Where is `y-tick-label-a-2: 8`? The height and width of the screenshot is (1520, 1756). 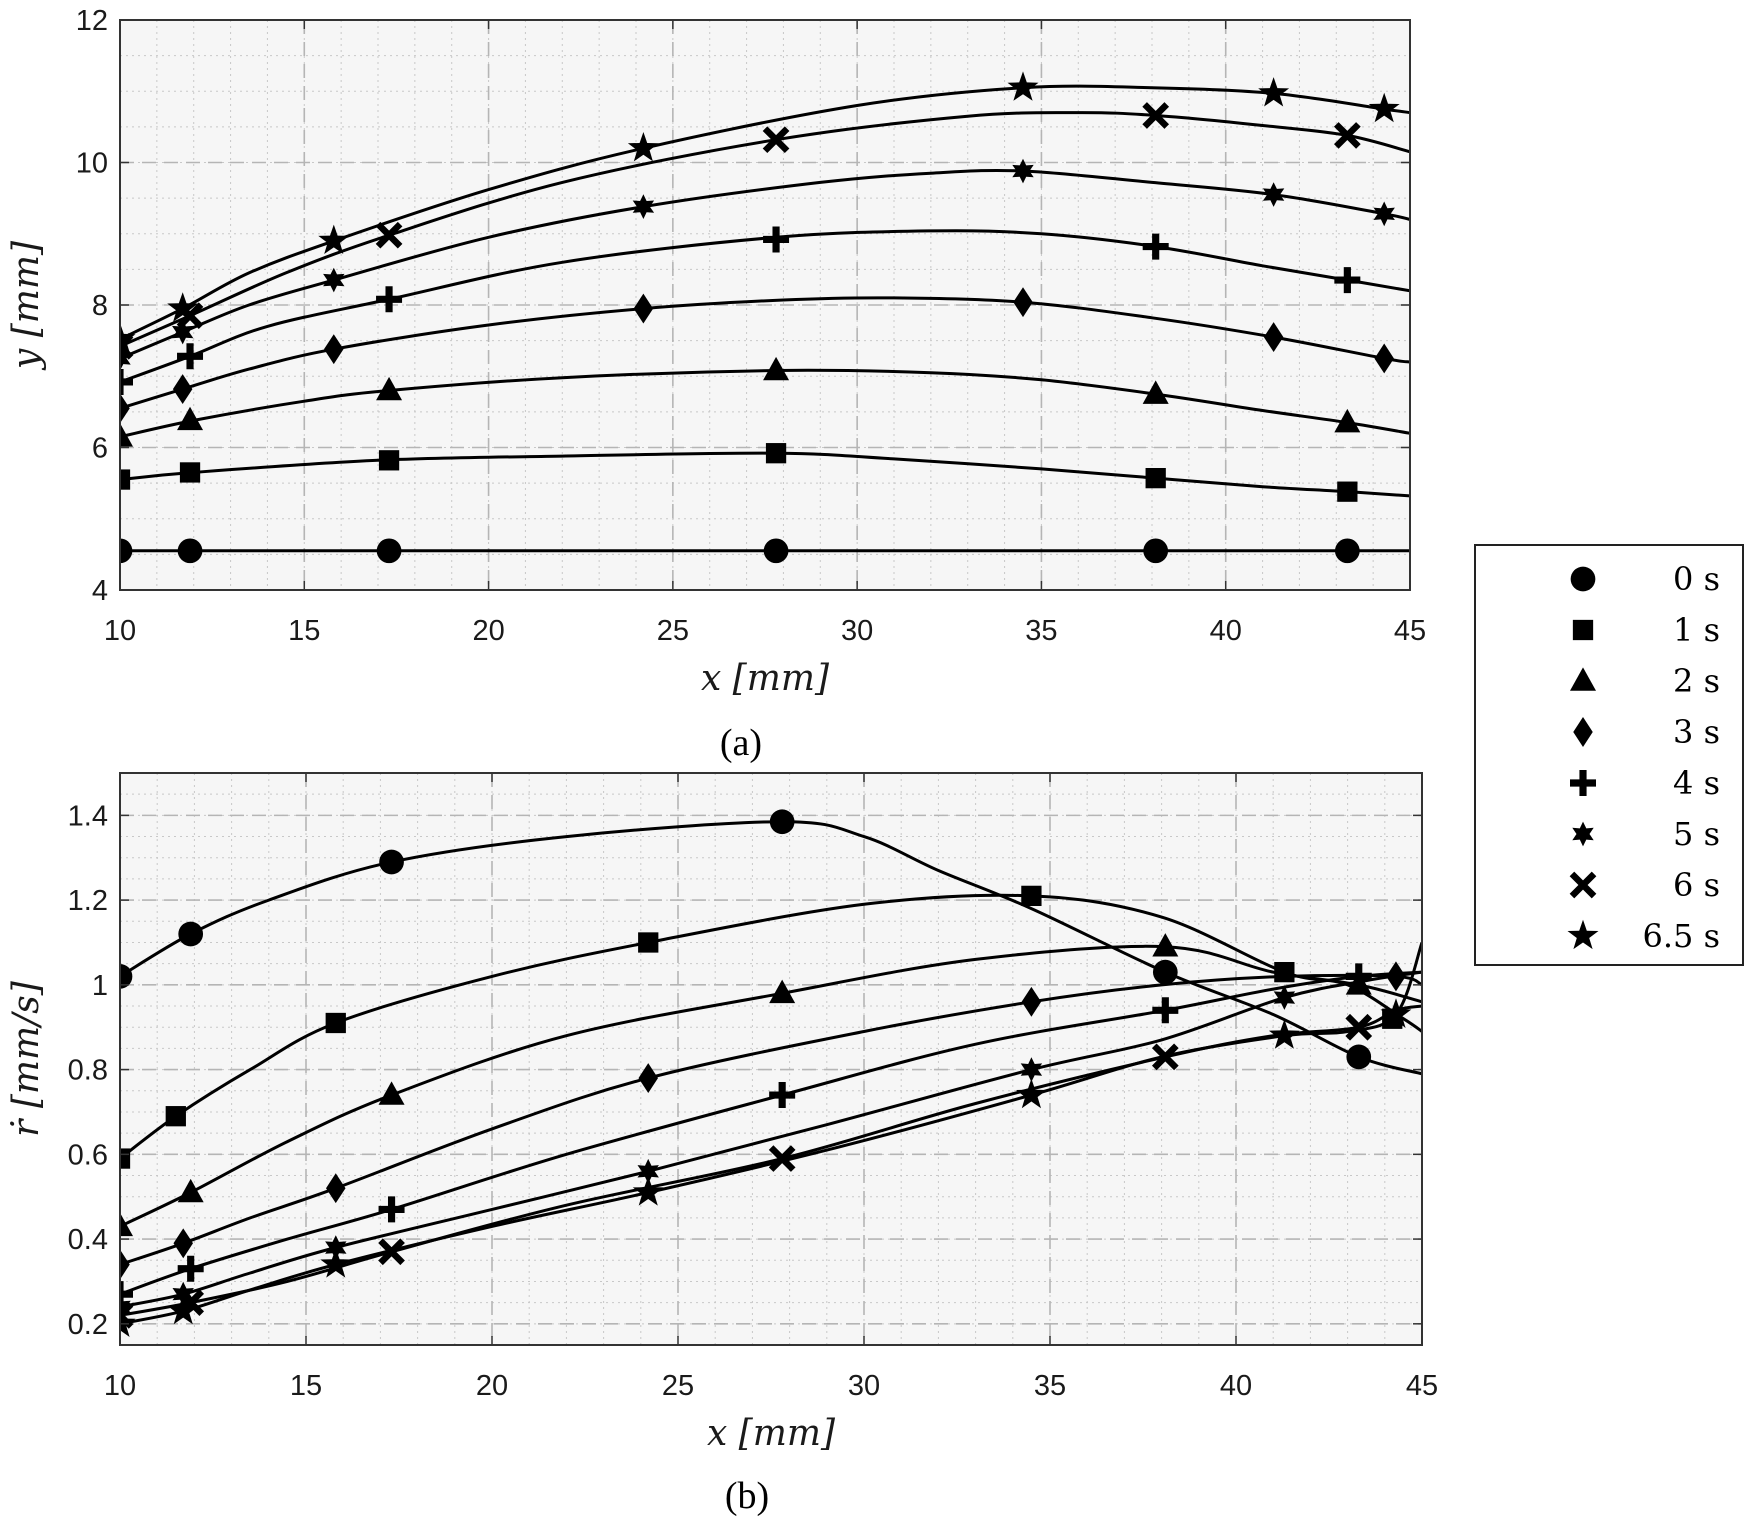 y-tick-label-a-2: 8 is located at coordinates (100, 306).